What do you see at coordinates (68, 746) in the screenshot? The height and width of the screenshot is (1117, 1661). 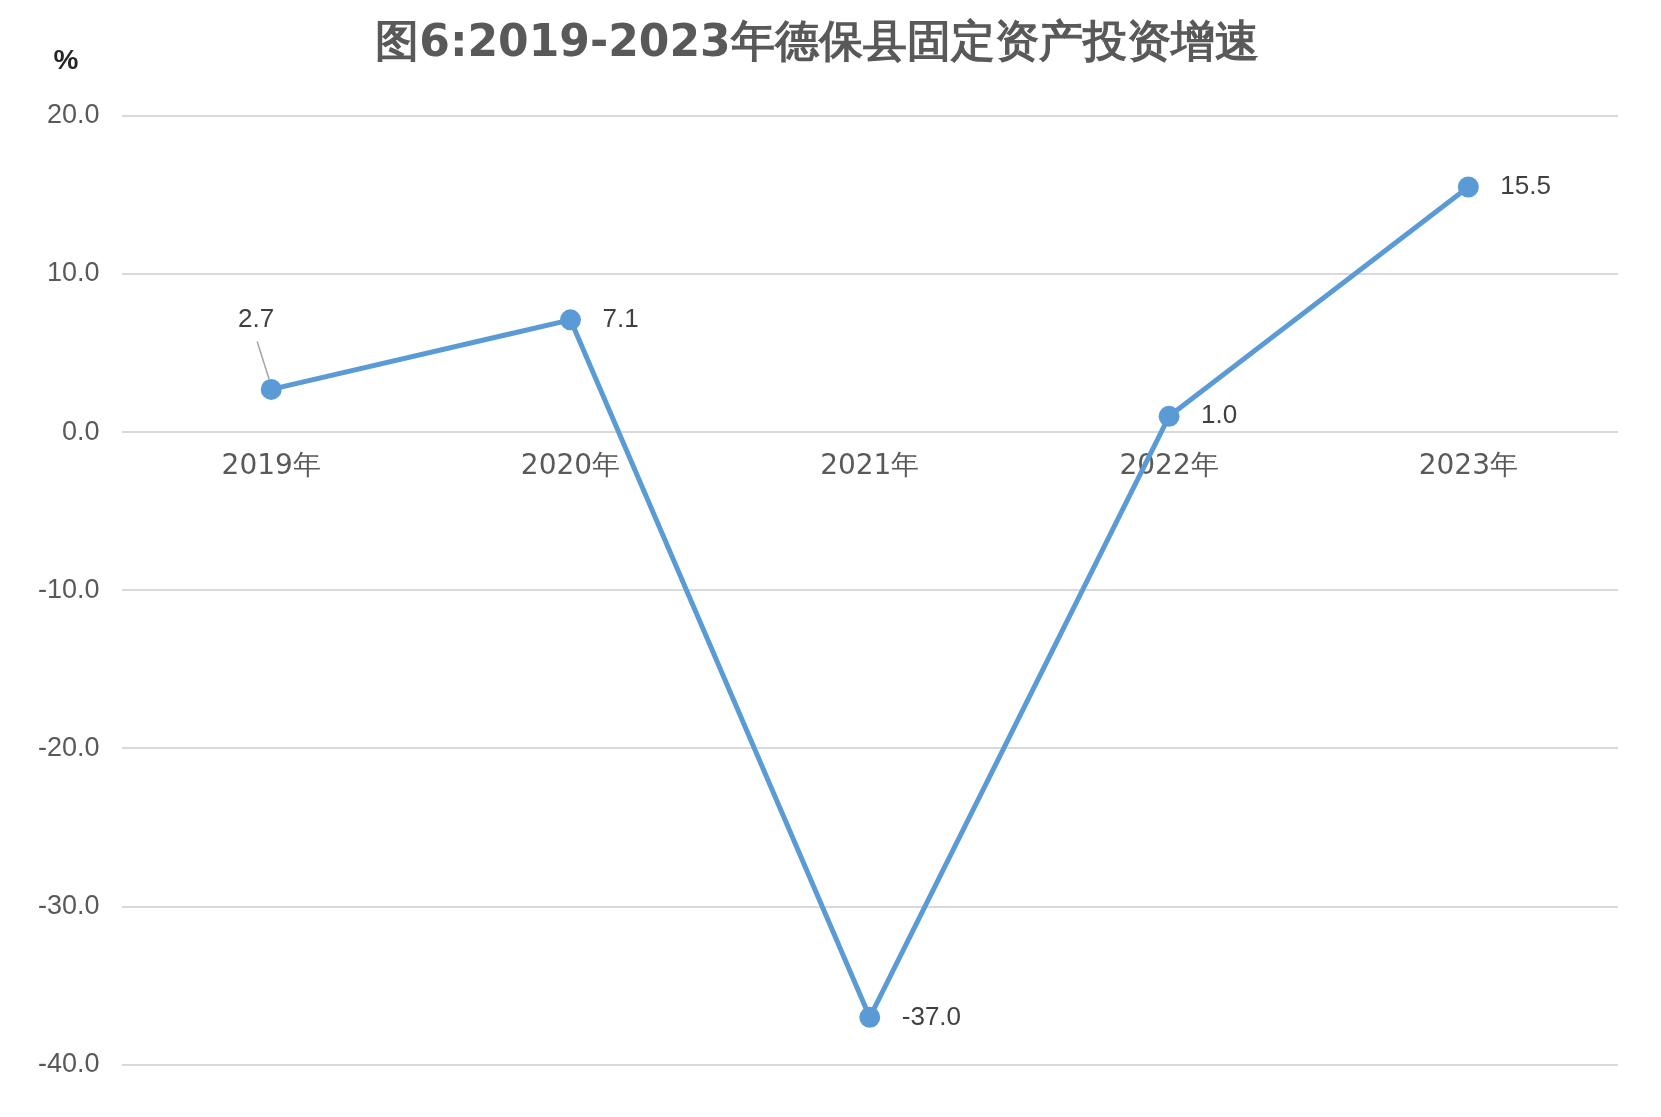 I see `y-tick-label: -20.0` at bounding box center [68, 746].